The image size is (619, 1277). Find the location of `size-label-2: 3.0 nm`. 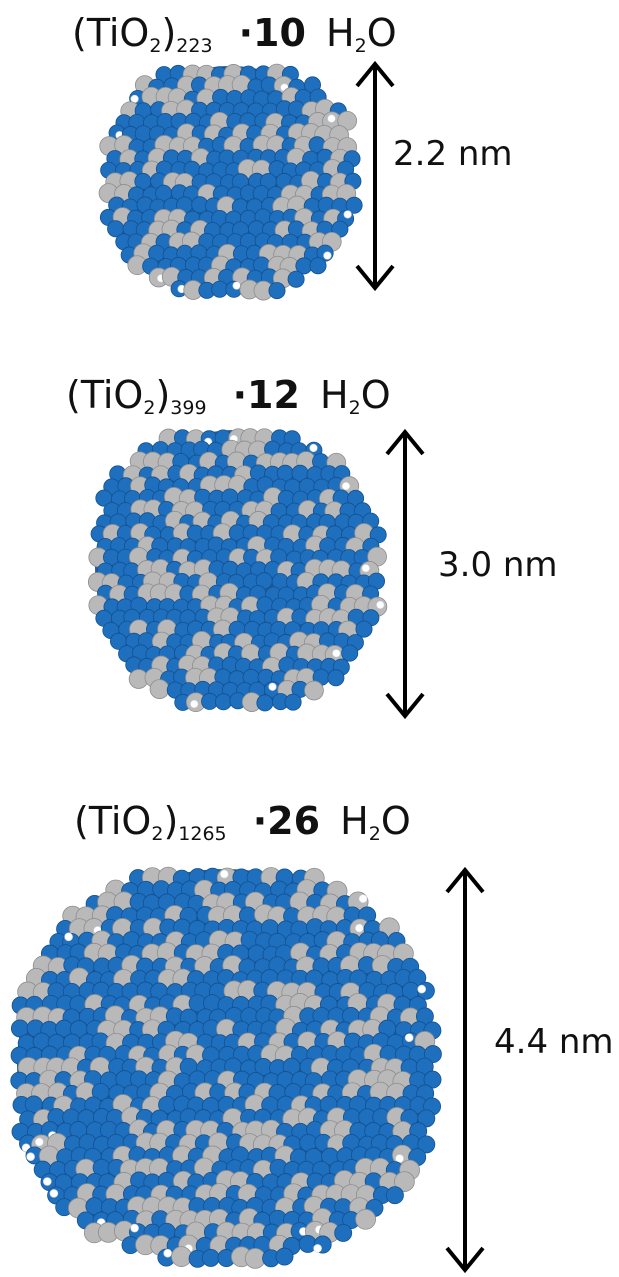

size-label-2: 3.0 nm is located at coordinates (498, 565).